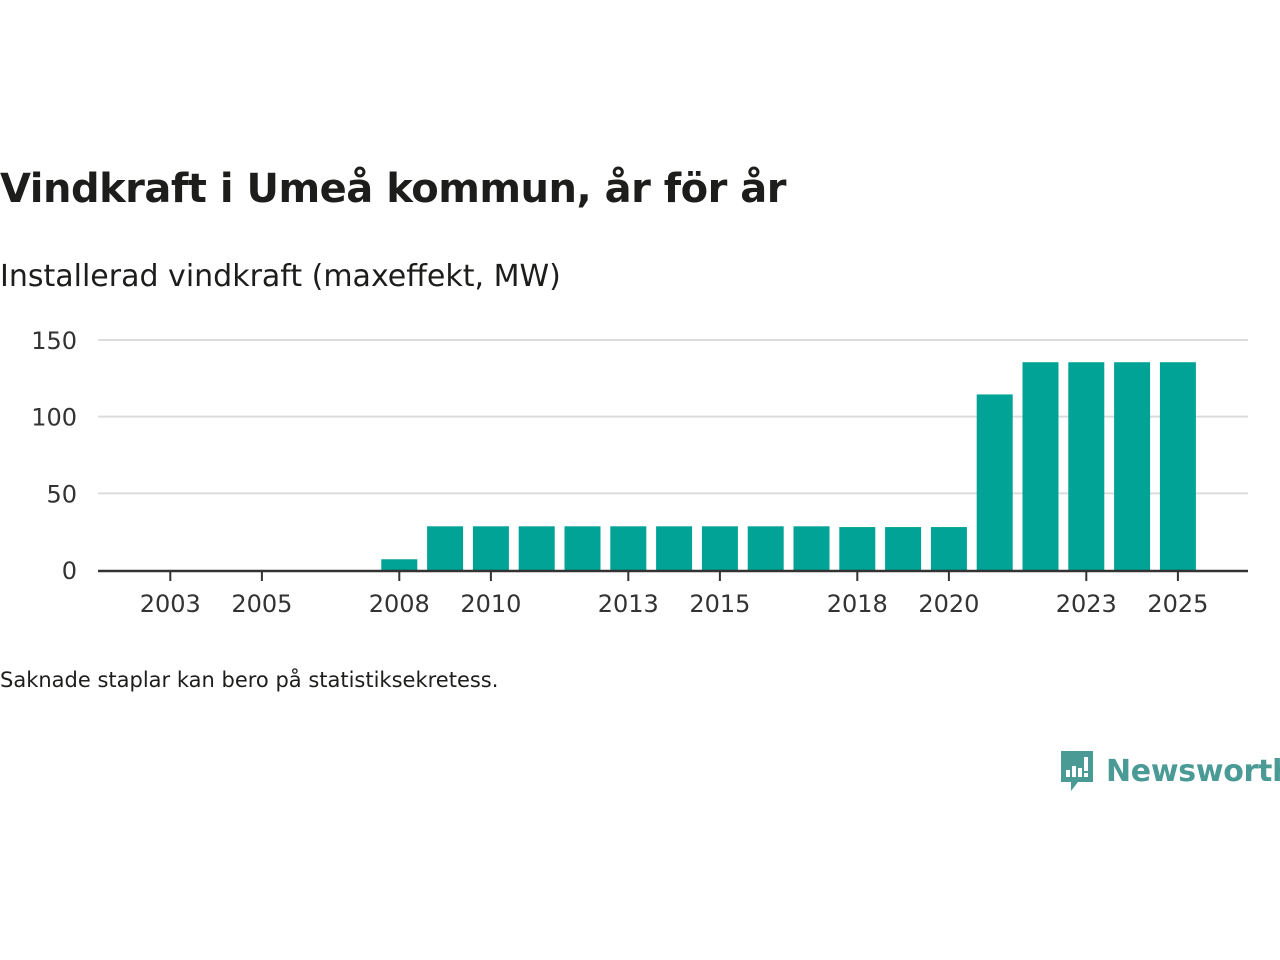 This screenshot has width=1280, height=960. I want to click on bar-2013, so click(628, 548).